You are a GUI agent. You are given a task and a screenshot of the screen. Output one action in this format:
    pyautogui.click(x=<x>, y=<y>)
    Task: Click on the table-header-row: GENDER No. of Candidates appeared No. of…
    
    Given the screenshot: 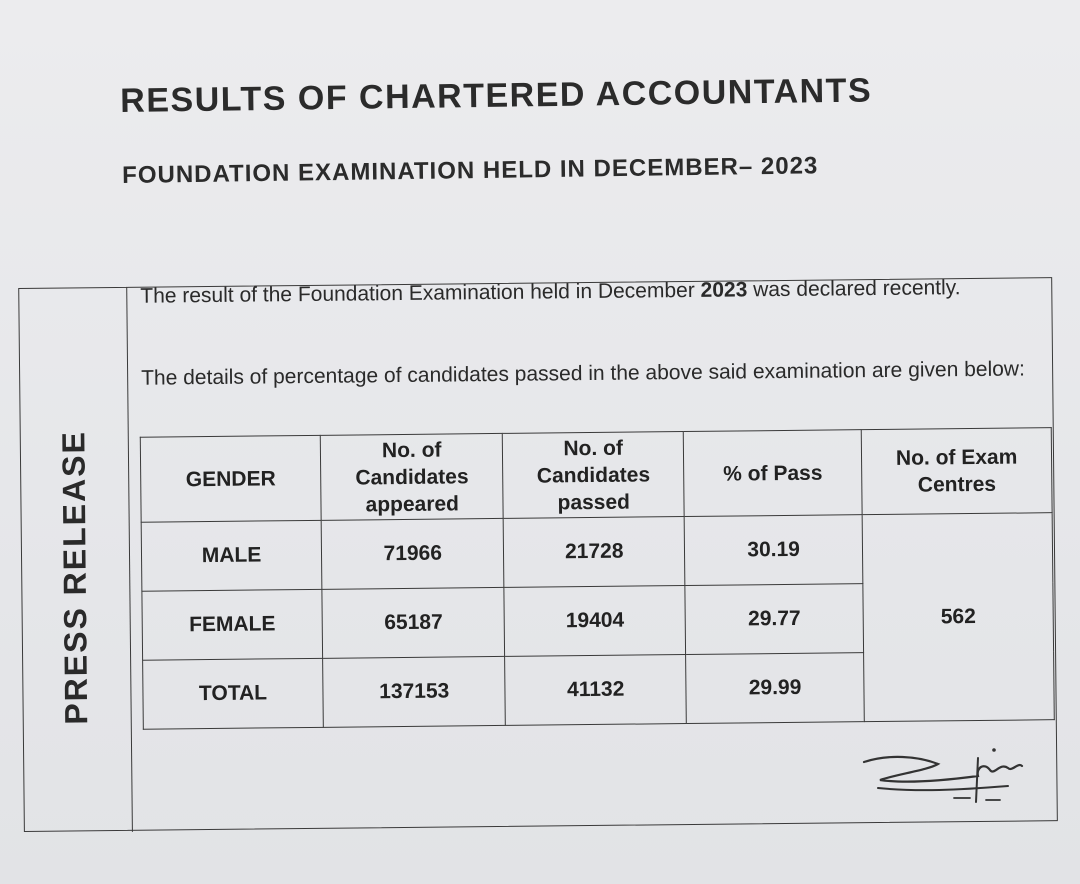 What is the action you would take?
    pyautogui.click(x=596, y=475)
    